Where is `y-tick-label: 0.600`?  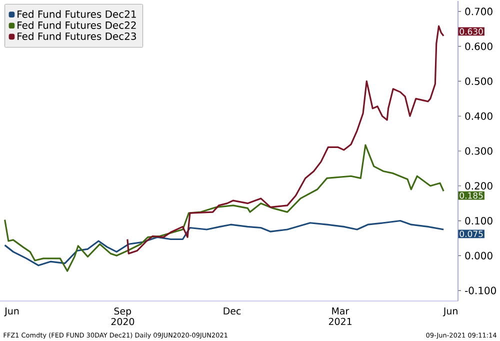
y-tick-label: 0.600 is located at coordinates (478, 46).